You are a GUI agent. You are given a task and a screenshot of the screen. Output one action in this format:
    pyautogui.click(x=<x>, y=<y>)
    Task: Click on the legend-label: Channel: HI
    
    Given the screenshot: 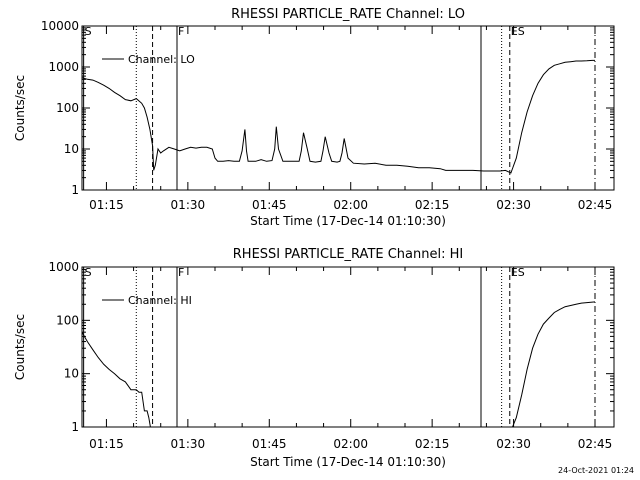 What is the action you would take?
    pyautogui.click(x=160, y=300)
    